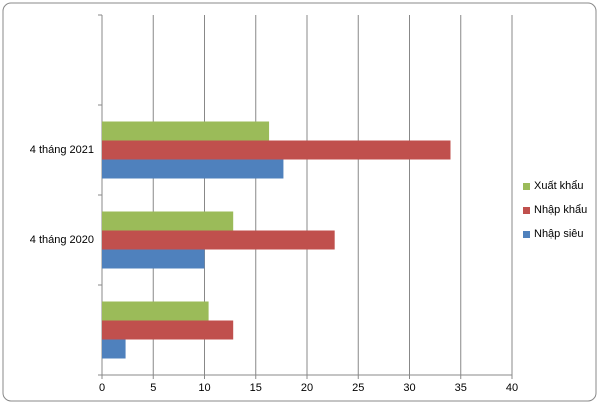 The height and width of the screenshot is (410, 600). I want to click on y-tick-label: 4 tháng 2021, so click(62, 150).